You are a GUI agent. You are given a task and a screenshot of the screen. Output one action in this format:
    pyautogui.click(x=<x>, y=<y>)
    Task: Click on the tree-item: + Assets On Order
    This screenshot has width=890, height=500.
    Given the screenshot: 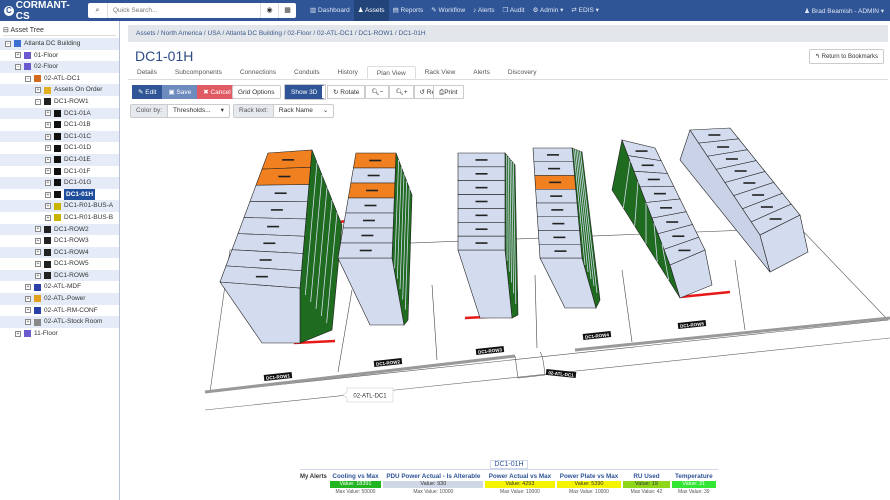 What is the action you would take?
    pyautogui.click(x=59, y=90)
    